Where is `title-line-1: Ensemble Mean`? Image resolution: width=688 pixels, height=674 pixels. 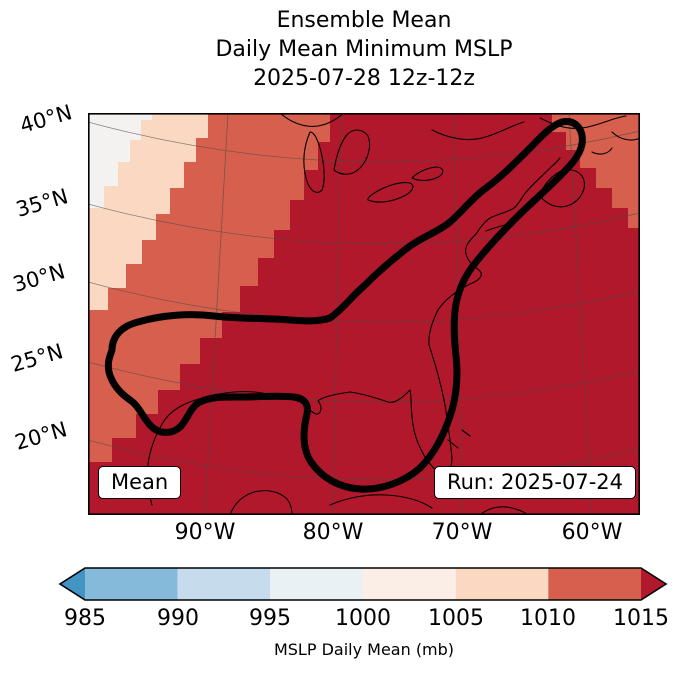
title-line-1: Ensemble Mean is located at coordinates (364, 20).